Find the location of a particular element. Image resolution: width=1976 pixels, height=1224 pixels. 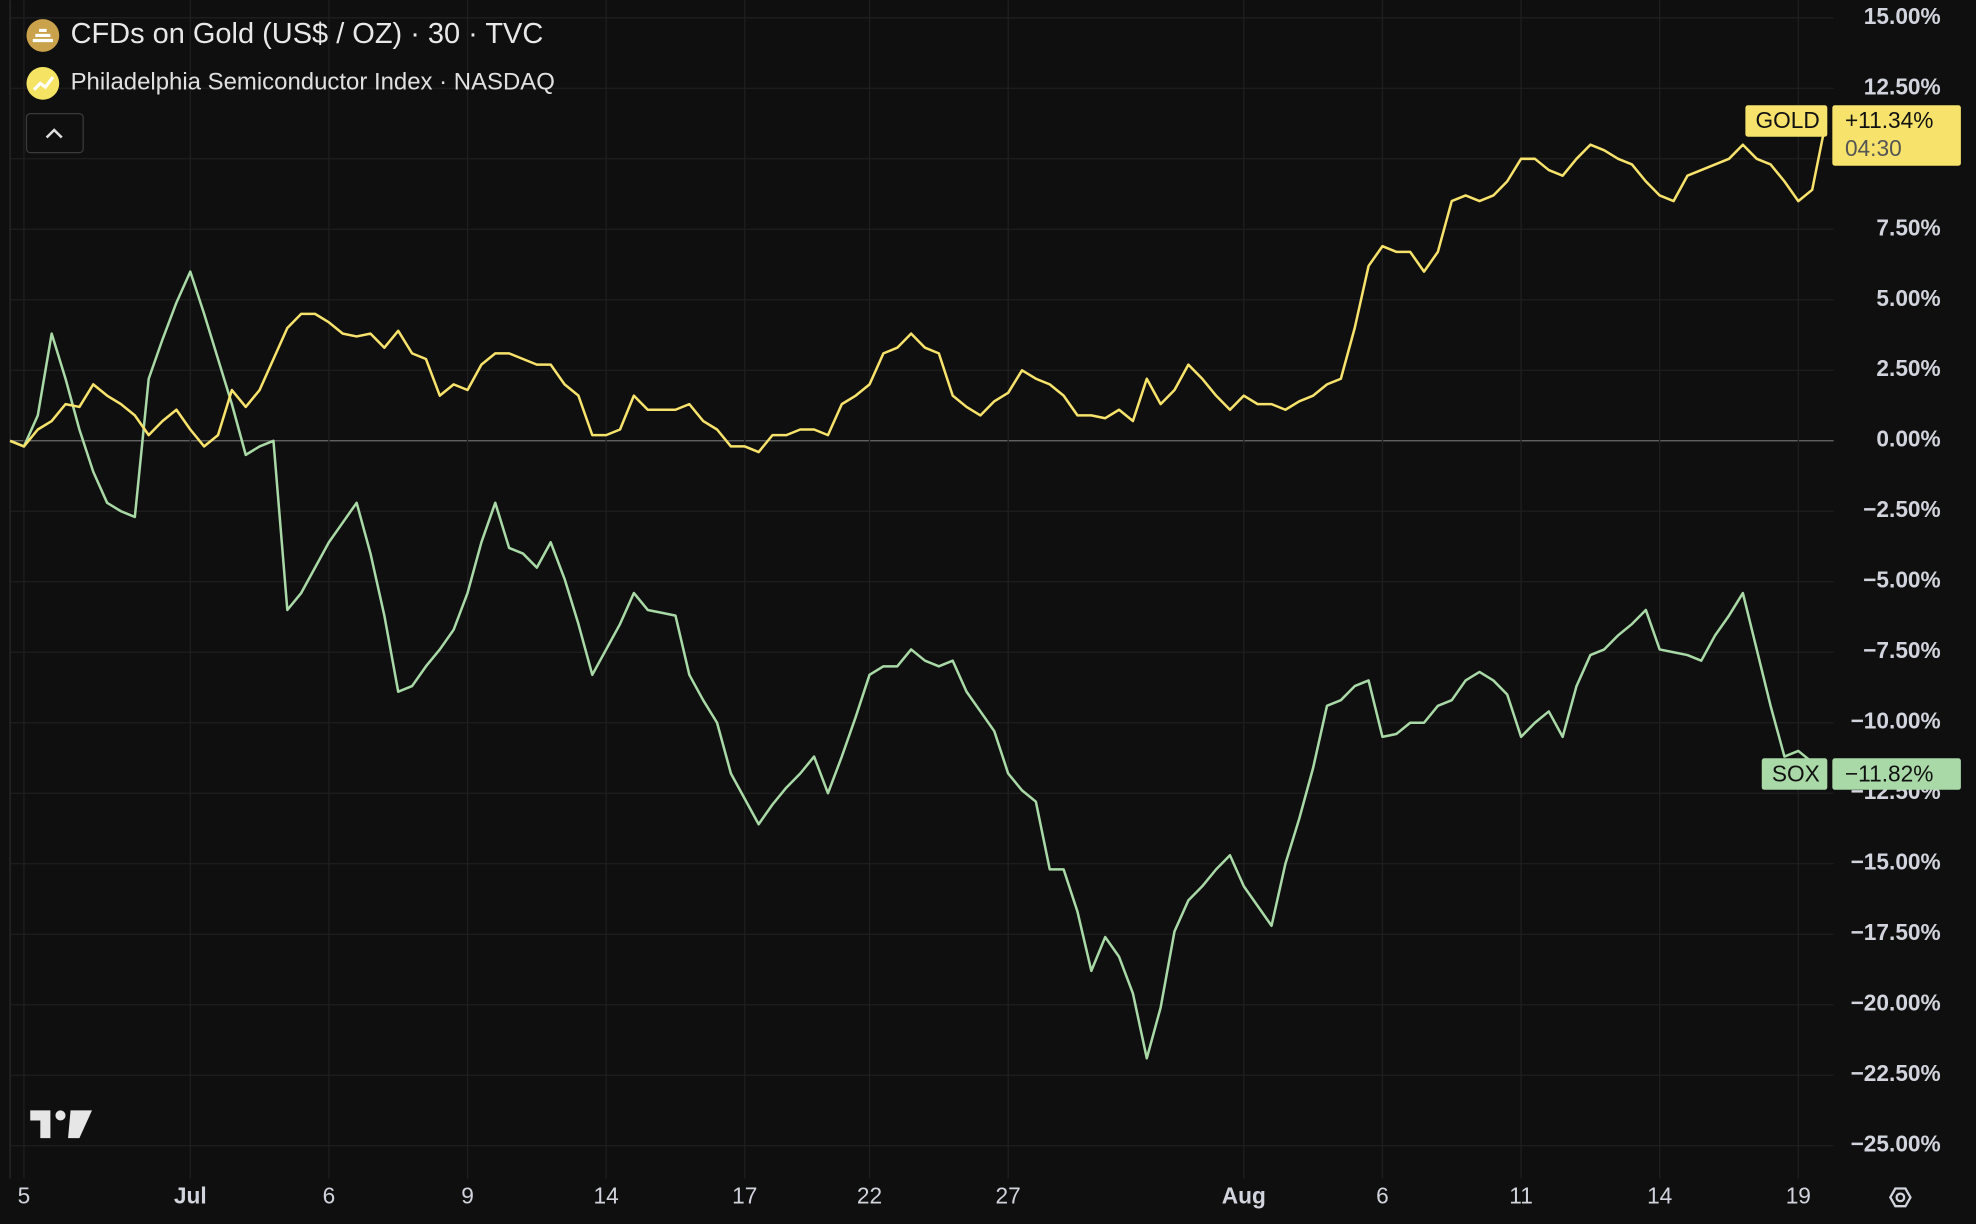

y-tick-label: 7.50% is located at coordinates (1908, 227).